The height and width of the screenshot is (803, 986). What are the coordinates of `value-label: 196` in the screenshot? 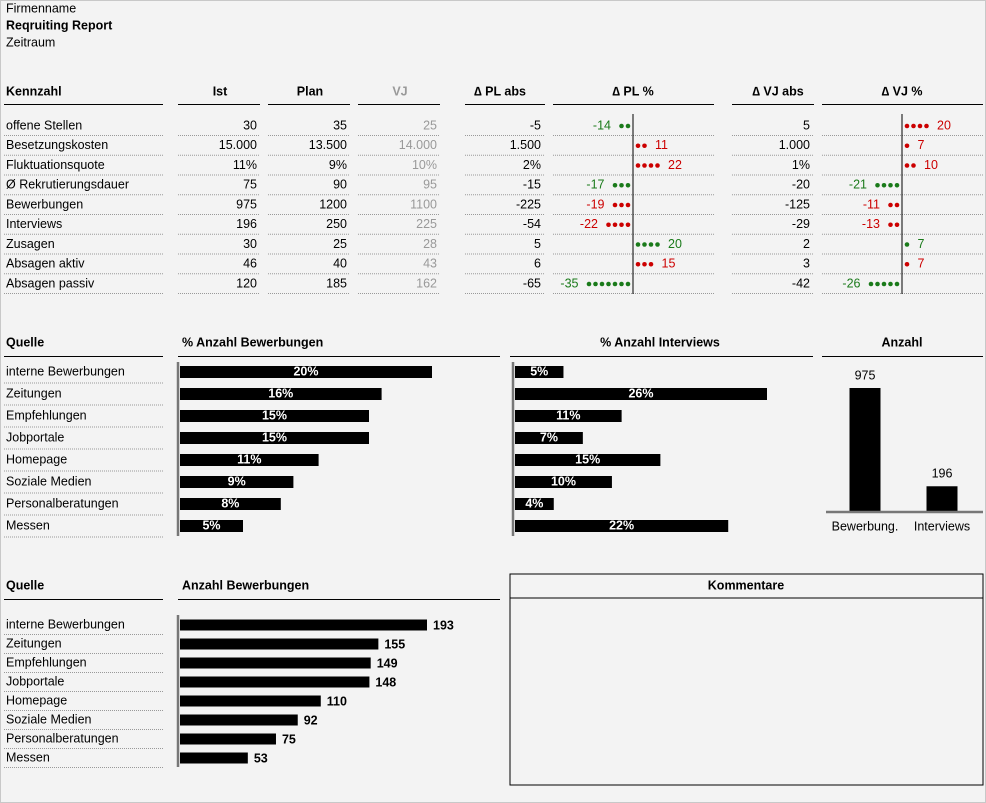 It's located at (942, 474).